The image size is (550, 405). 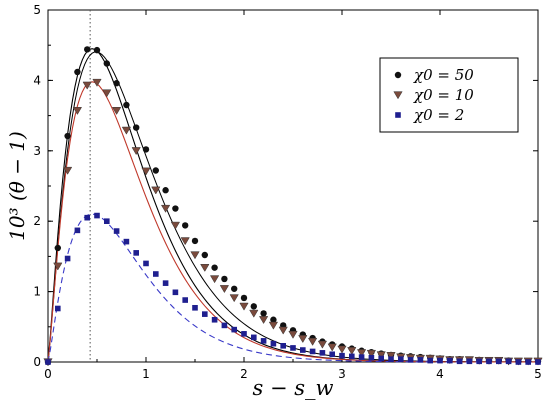 I want to click on x-tick-label: 4, so click(x=440, y=374).